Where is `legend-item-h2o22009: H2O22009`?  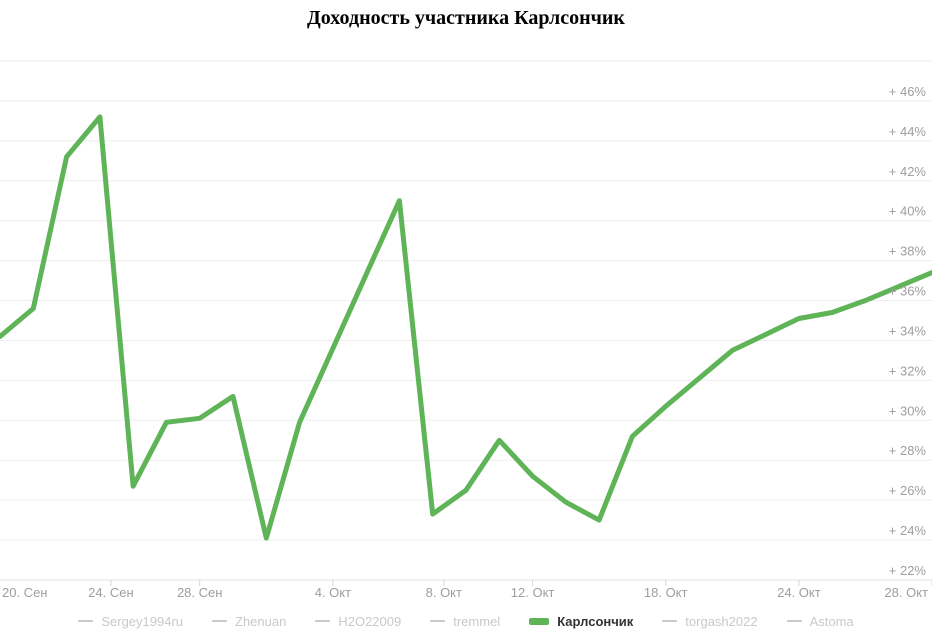 legend-item-h2o22009: H2O22009 is located at coordinates (358, 621).